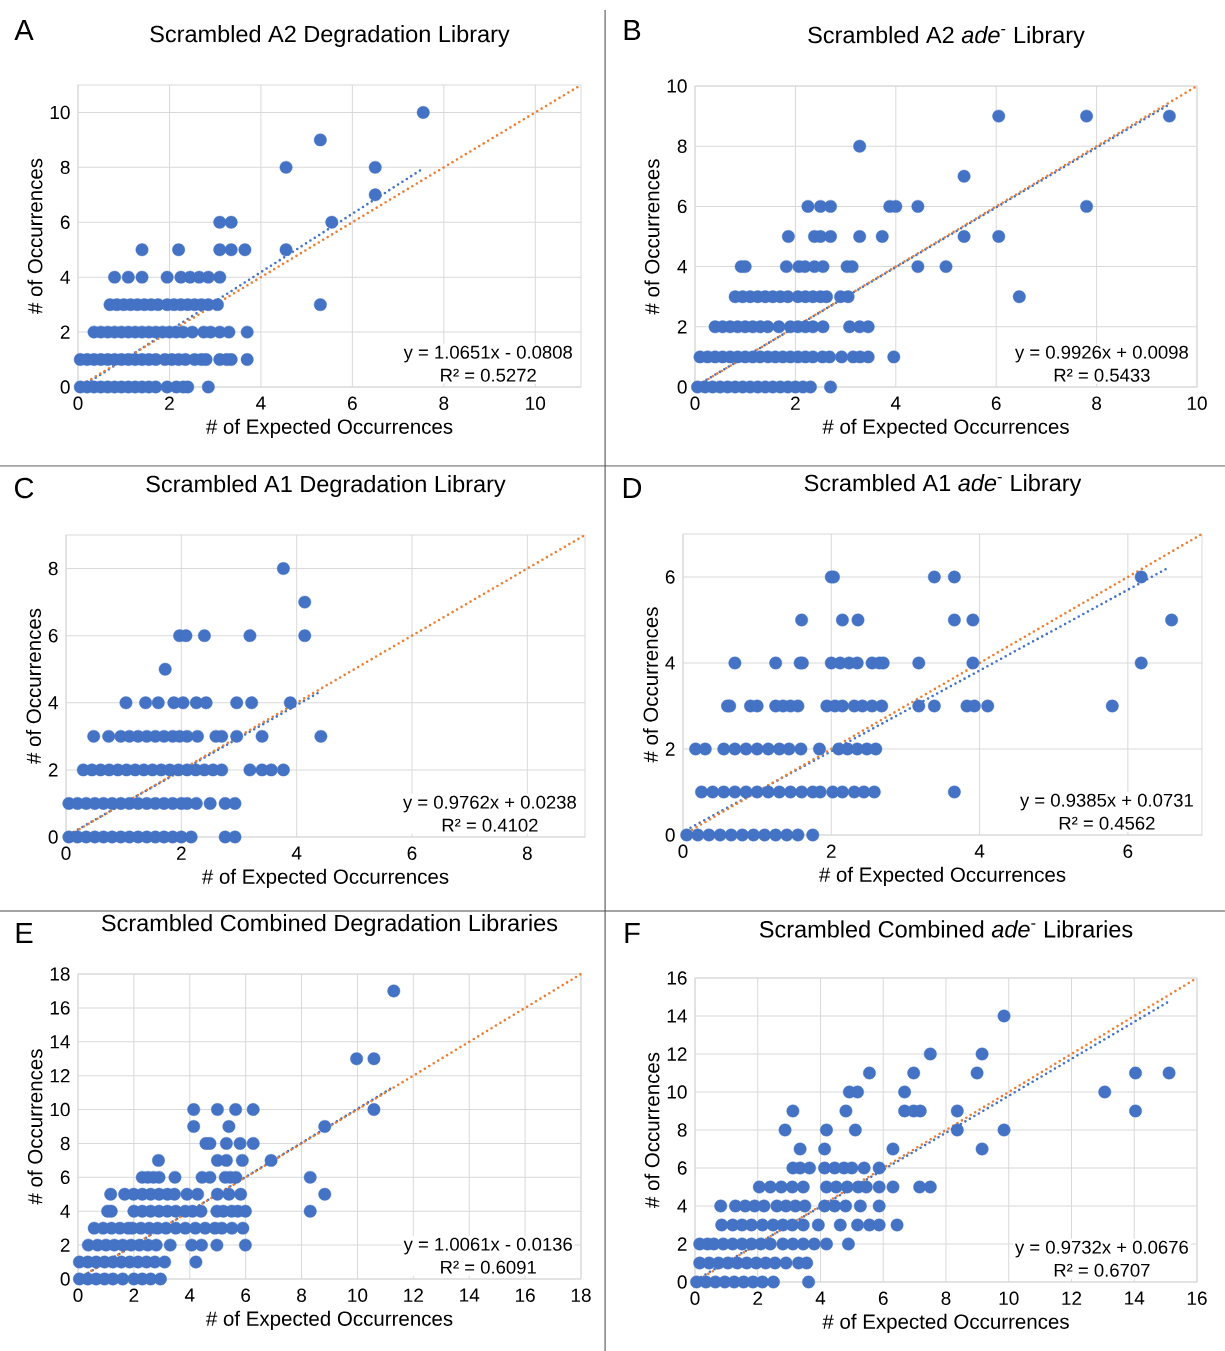  What do you see at coordinates (488, 1267) in the screenshot?
I see `annotation: R² = 0.6091` at bounding box center [488, 1267].